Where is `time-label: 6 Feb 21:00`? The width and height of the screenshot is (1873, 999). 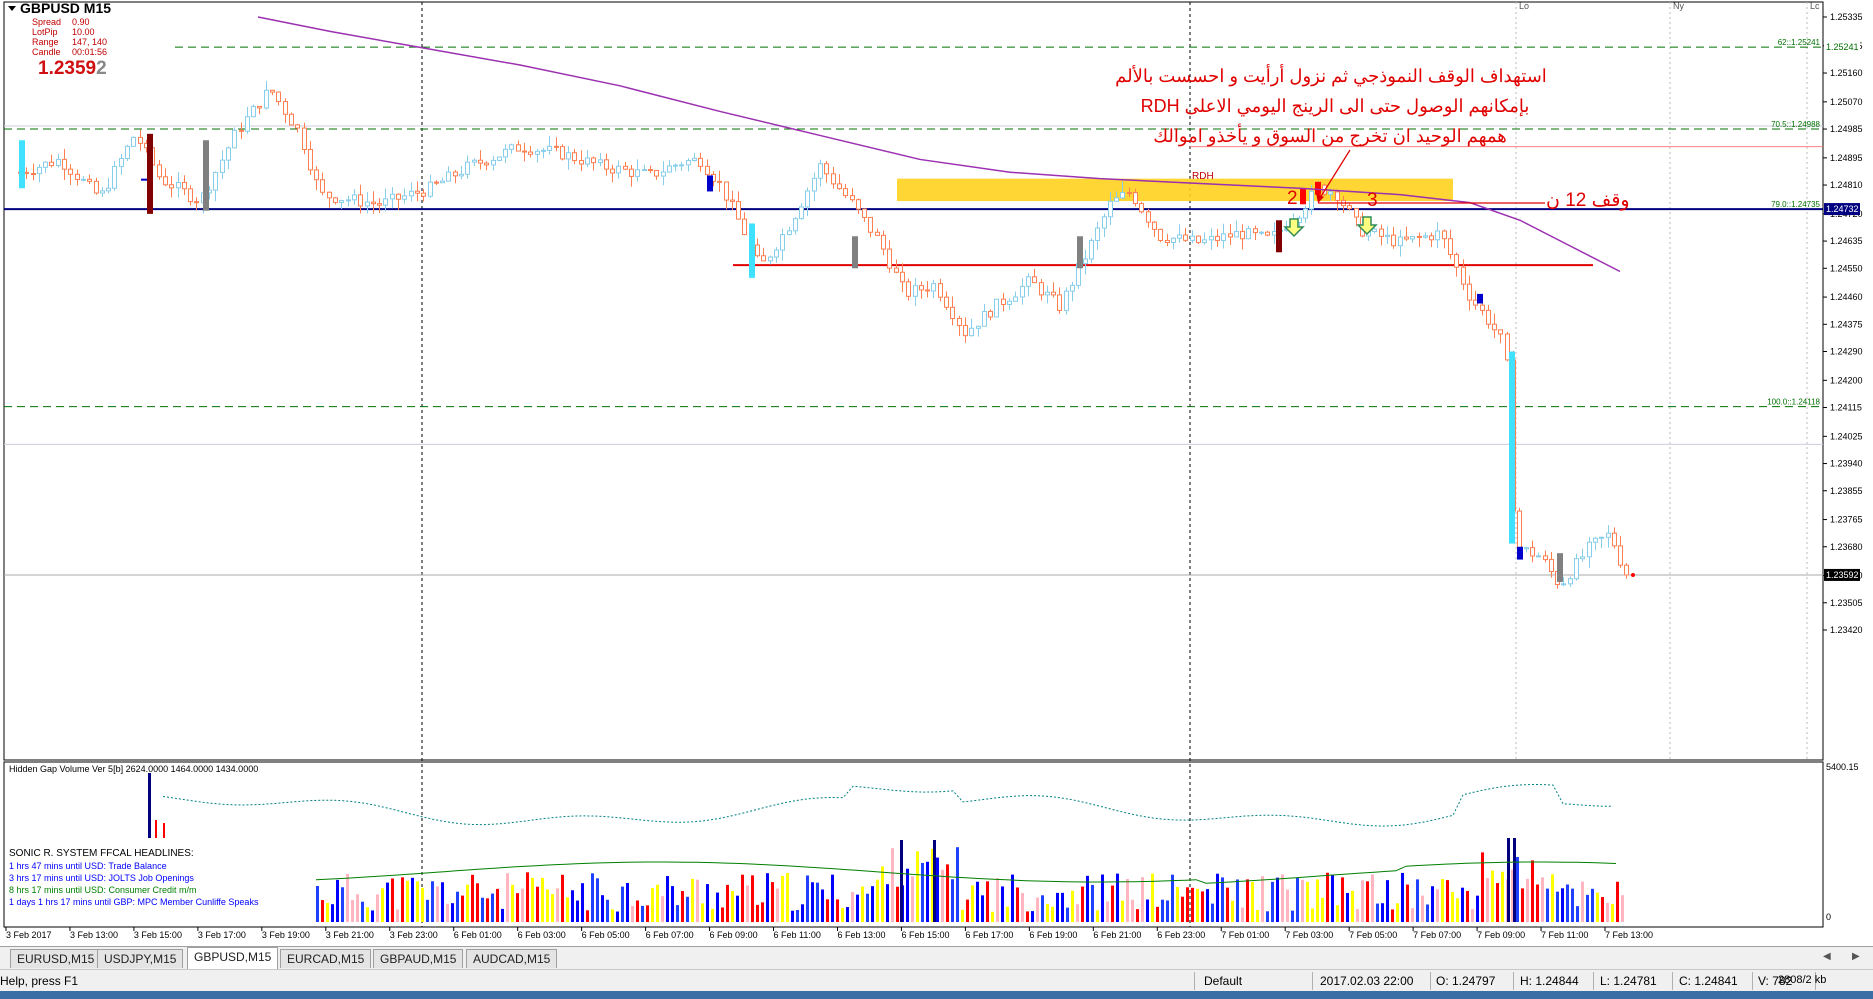
time-label: 6 Feb 21:00 is located at coordinates (1117, 935).